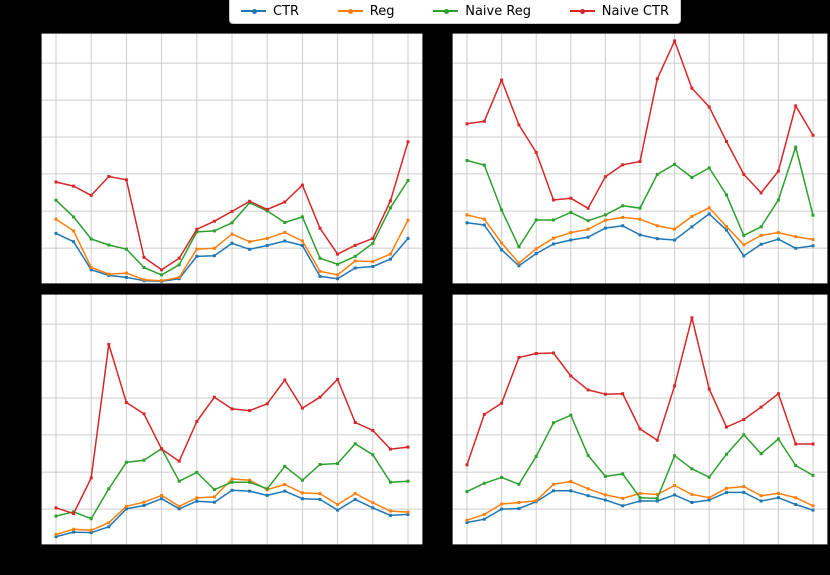 This screenshot has height=575, width=830. I want to click on legend-entry-naive-ctr: Naive CTR, so click(619, 10).